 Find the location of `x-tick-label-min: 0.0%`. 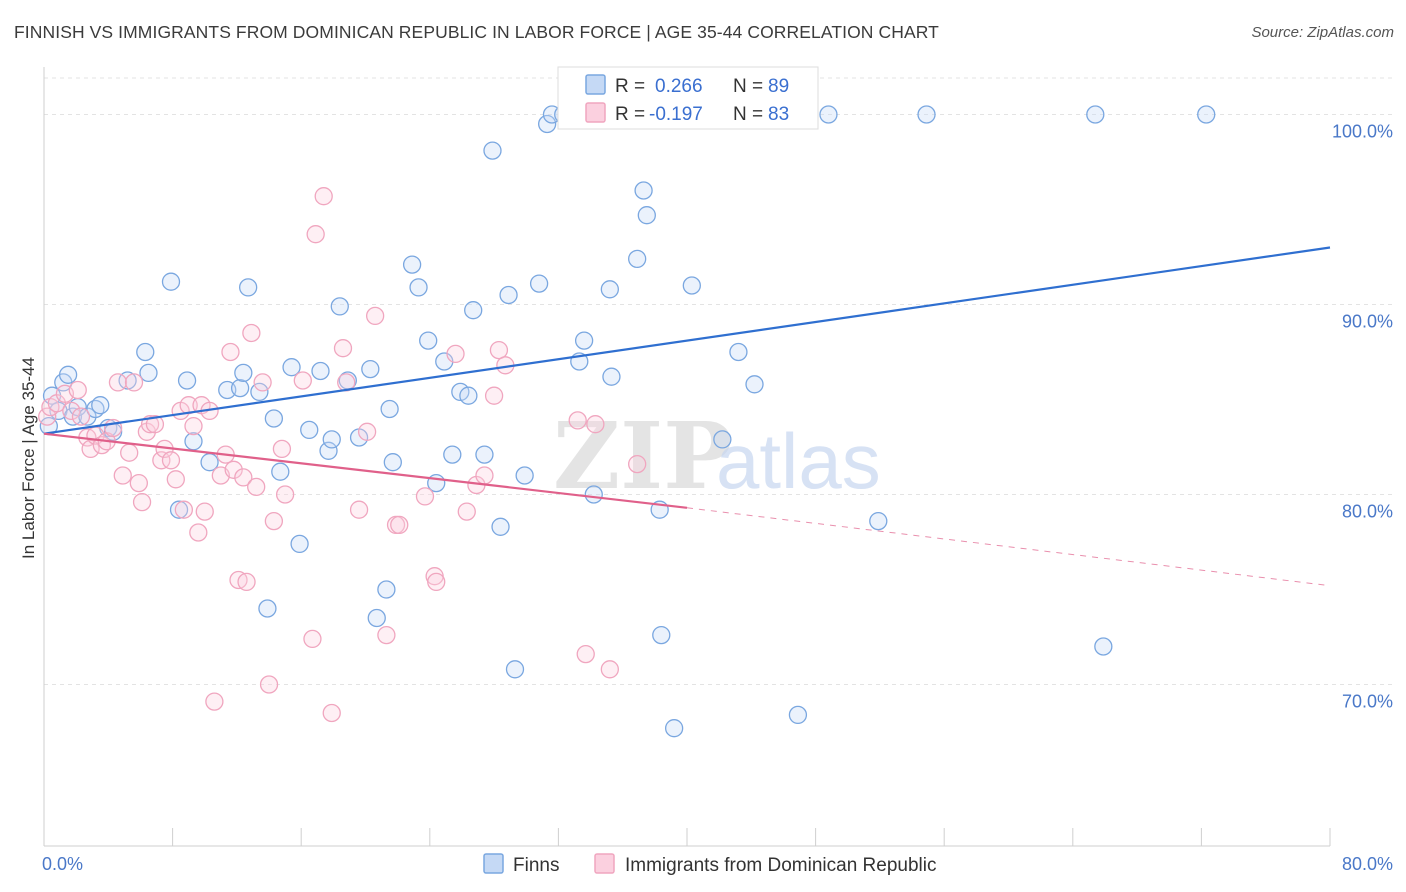

x-tick-label-min: 0.0% is located at coordinates (62, 864).